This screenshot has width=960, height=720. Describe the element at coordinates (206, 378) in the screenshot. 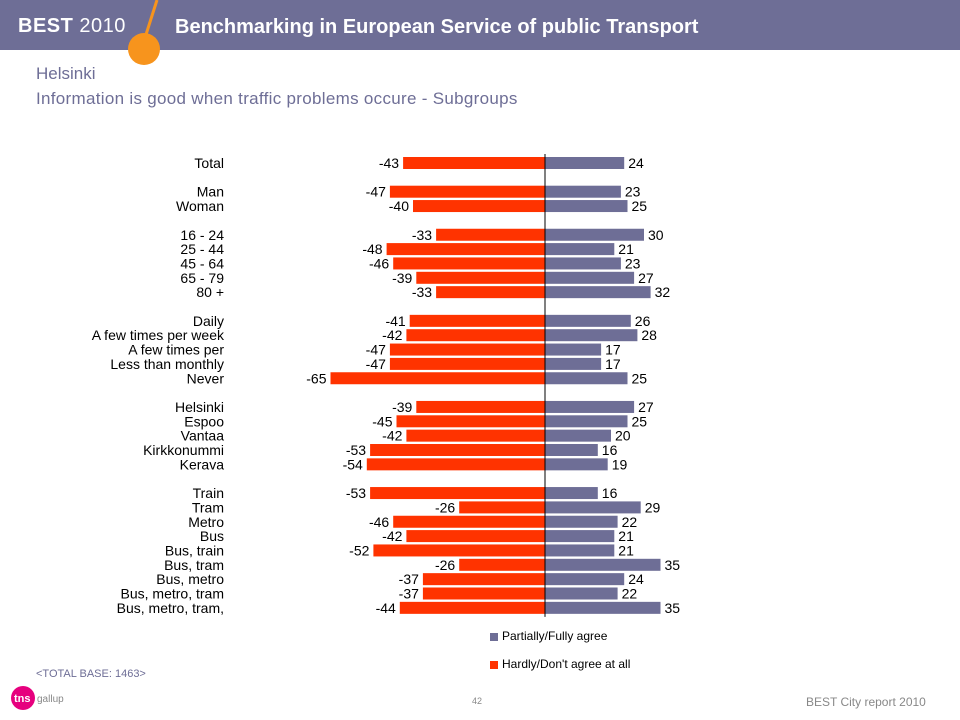

I see `category-label: Never` at that location.